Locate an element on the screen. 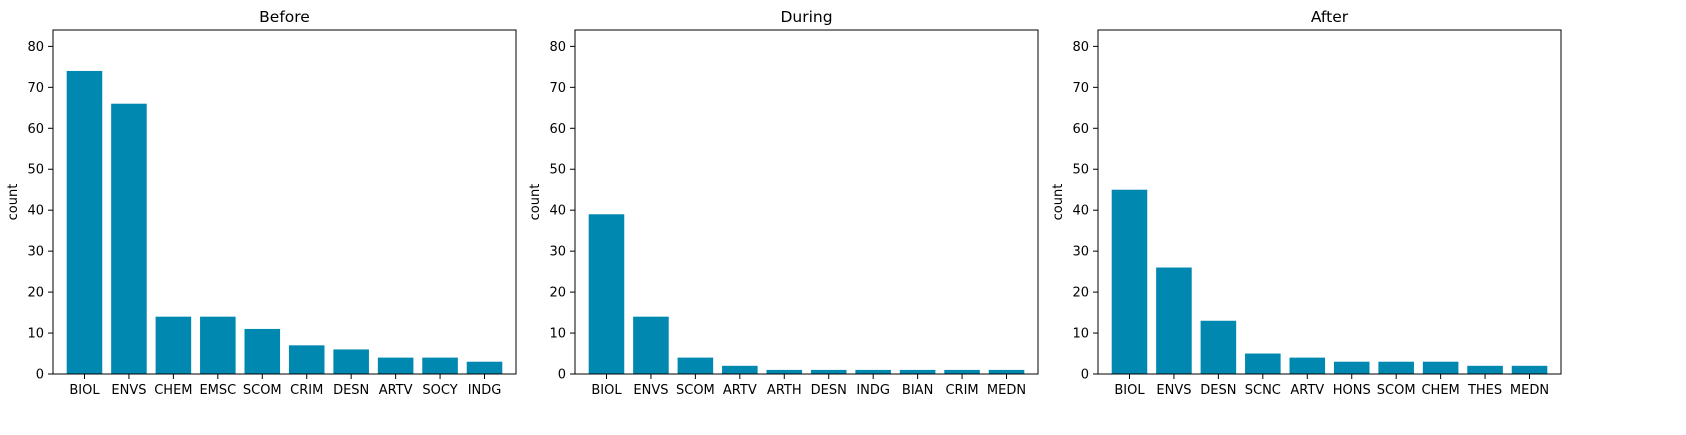 This screenshot has width=1686, height=435. x-tick-label-scnc: SCNC is located at coordinates (1263, 390).